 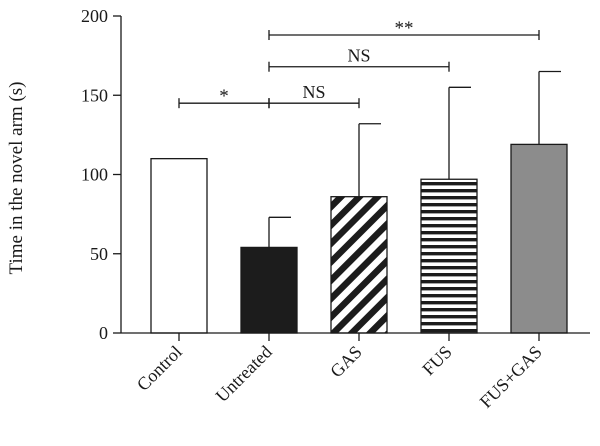 I want to click on bar-control, so click(x=179, y=245).